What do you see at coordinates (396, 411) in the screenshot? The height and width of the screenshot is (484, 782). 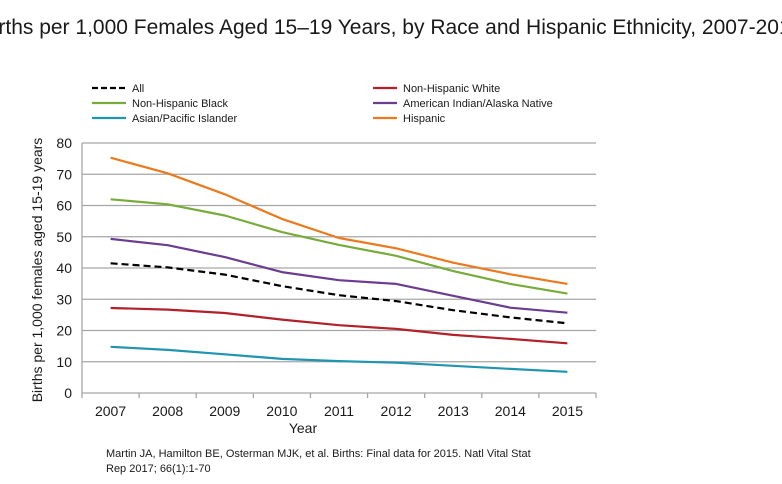 I see `x-tick-label: 2012` at bounding box center [396, 411].